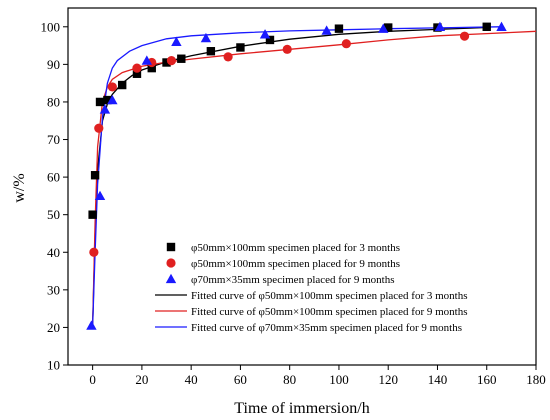 The image size is (550, 420). I want to click on y-tick-label: 60, so click(53, 177).